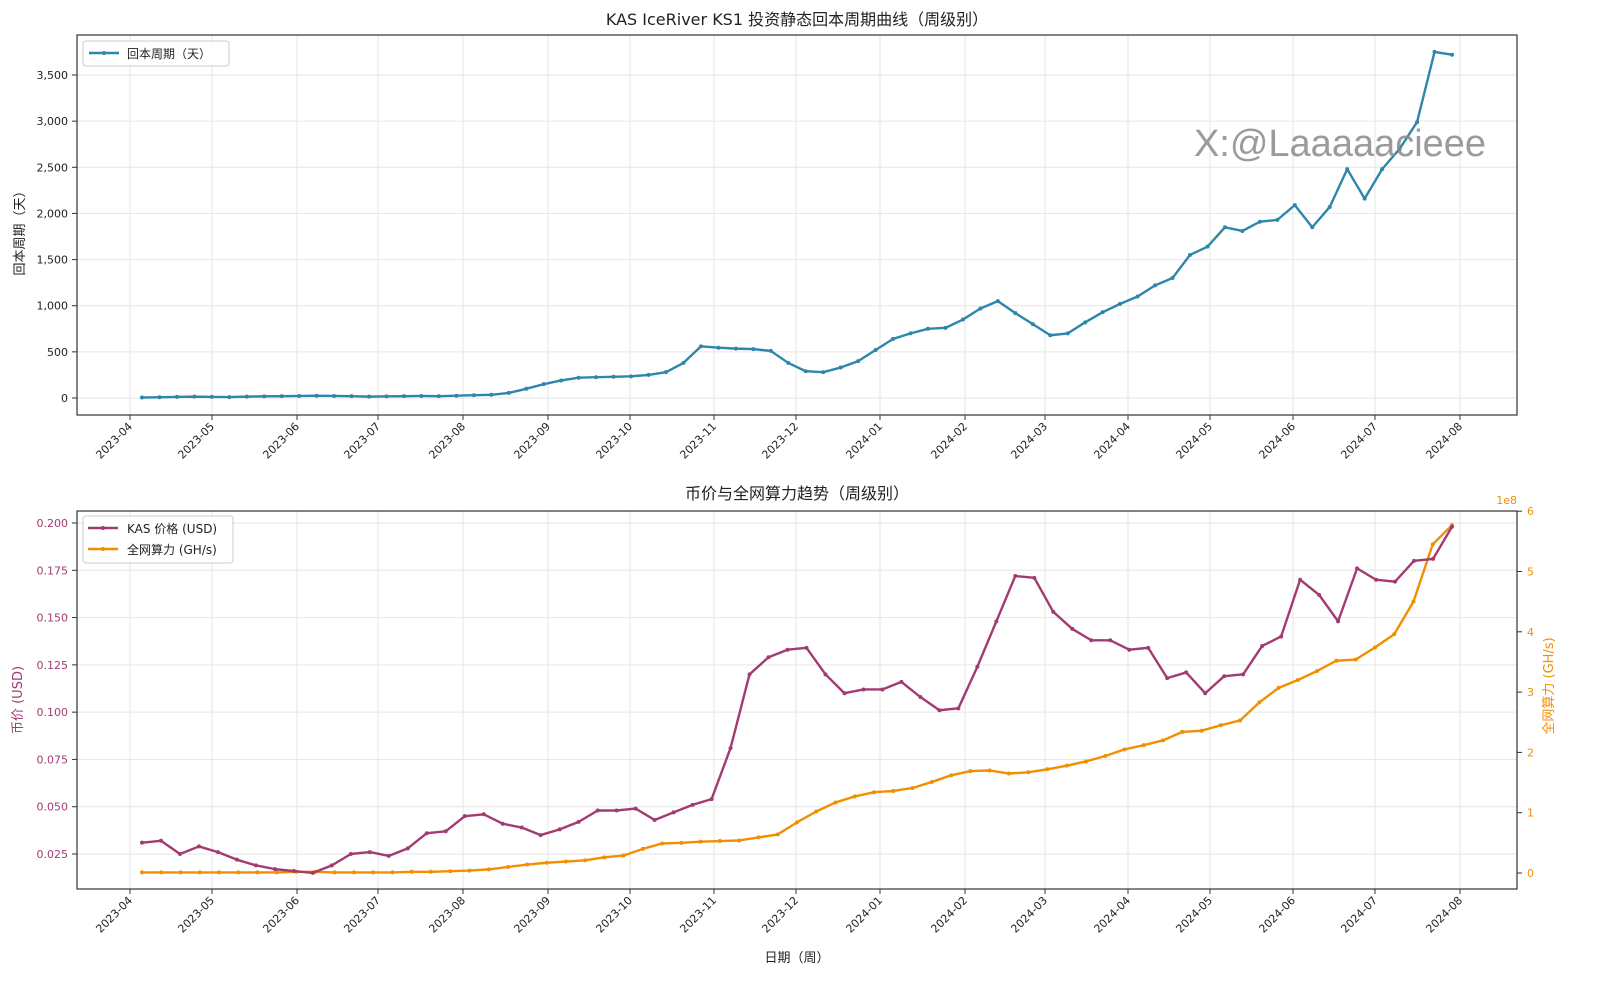  I want to click on x-tick-label: 2023-07, so click(362, 441).